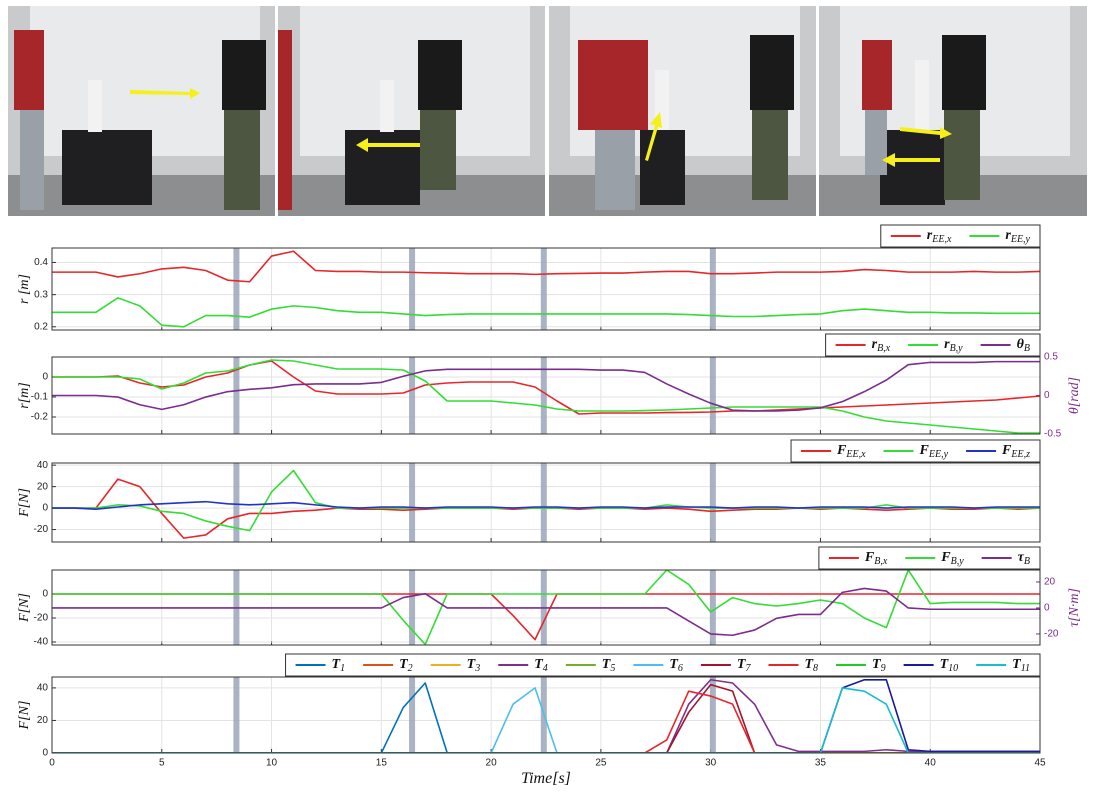 The image size is (1096, 794). I want to click on legend-entry: τB, so click(1024, 558).